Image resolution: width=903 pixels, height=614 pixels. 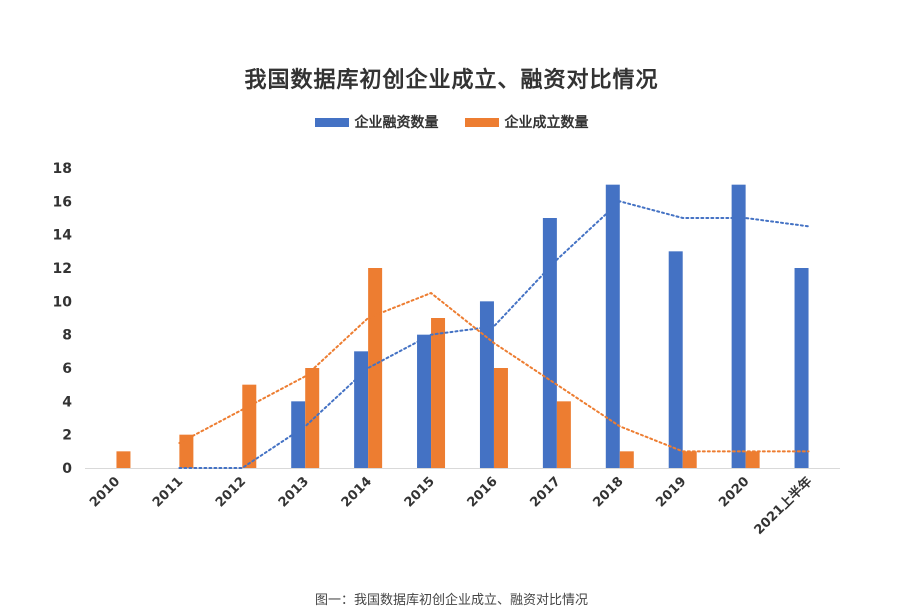 What do you see at coordinates (420, 492) in the screenshot?
I see `x-tick-label: 2015` at bounding box center [420, 492].